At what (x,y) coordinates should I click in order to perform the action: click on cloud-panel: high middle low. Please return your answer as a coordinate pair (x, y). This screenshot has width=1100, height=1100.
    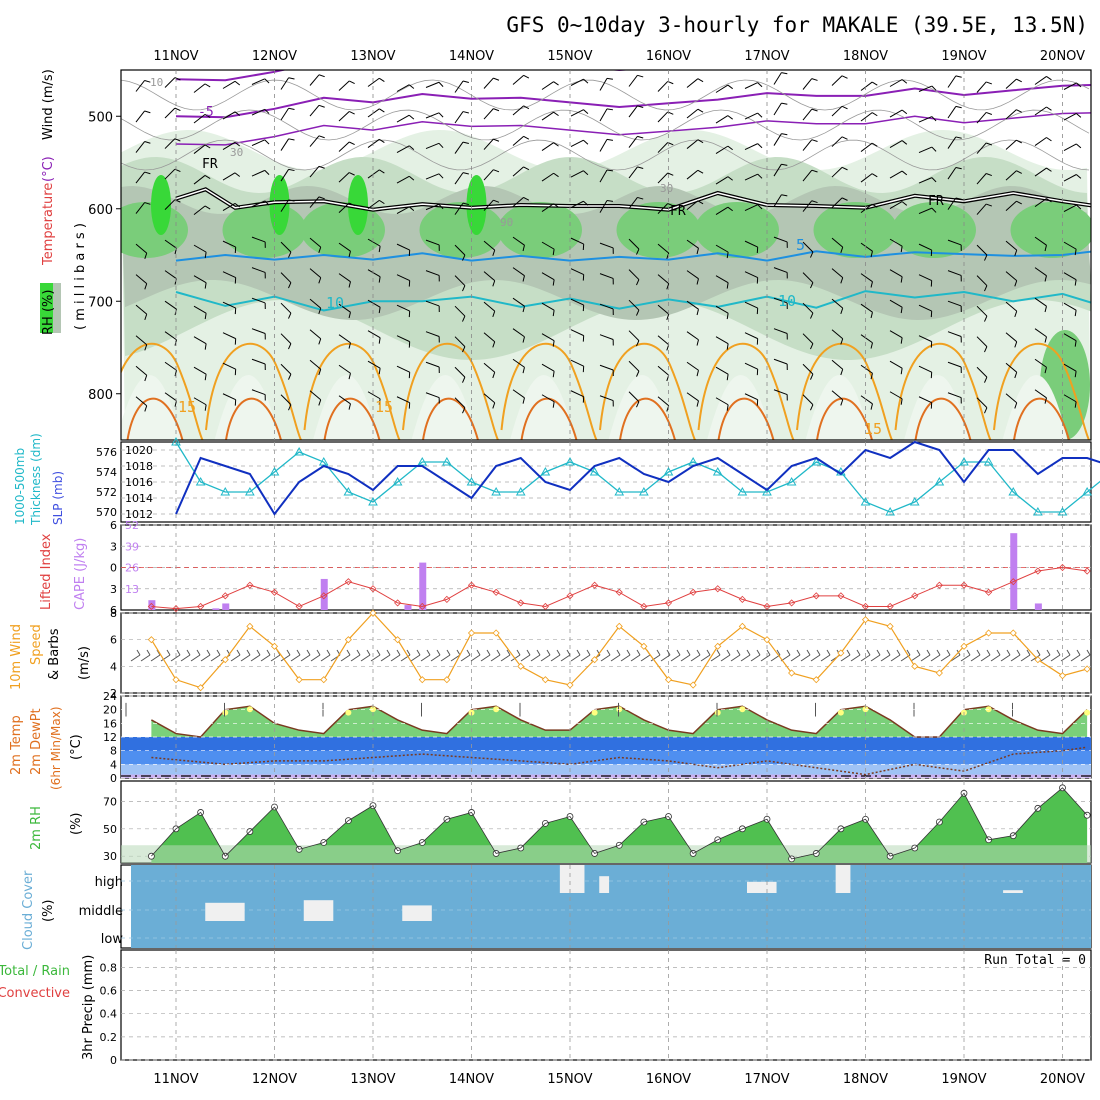
    Looking at the image, I should click on (585, 906).